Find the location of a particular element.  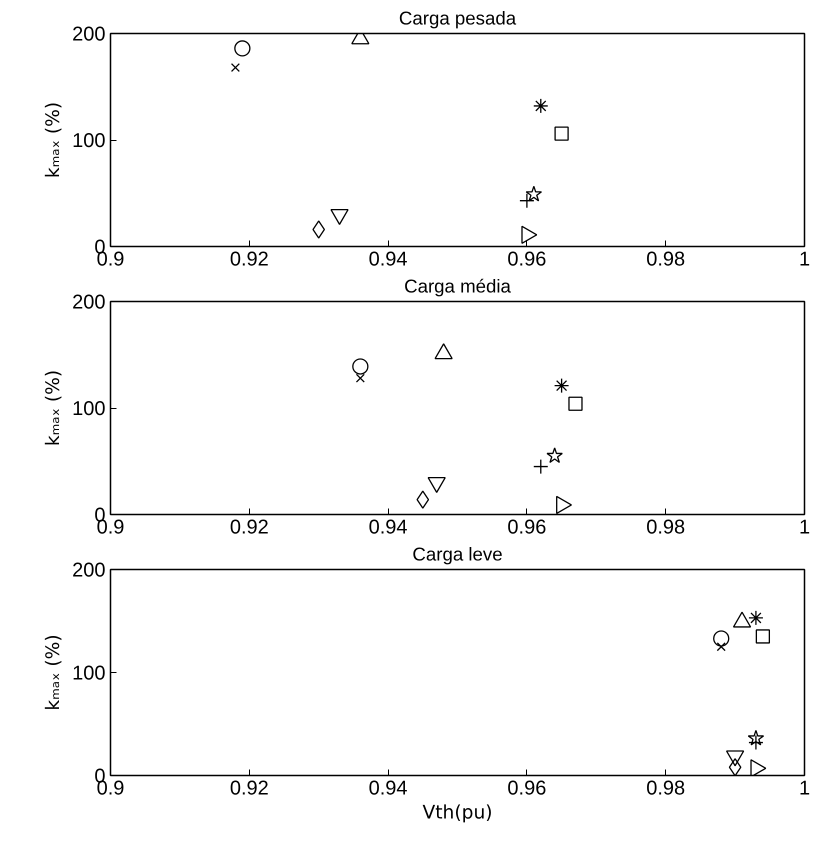

chart-title: Carga leve is located at coordinates (457, 554).